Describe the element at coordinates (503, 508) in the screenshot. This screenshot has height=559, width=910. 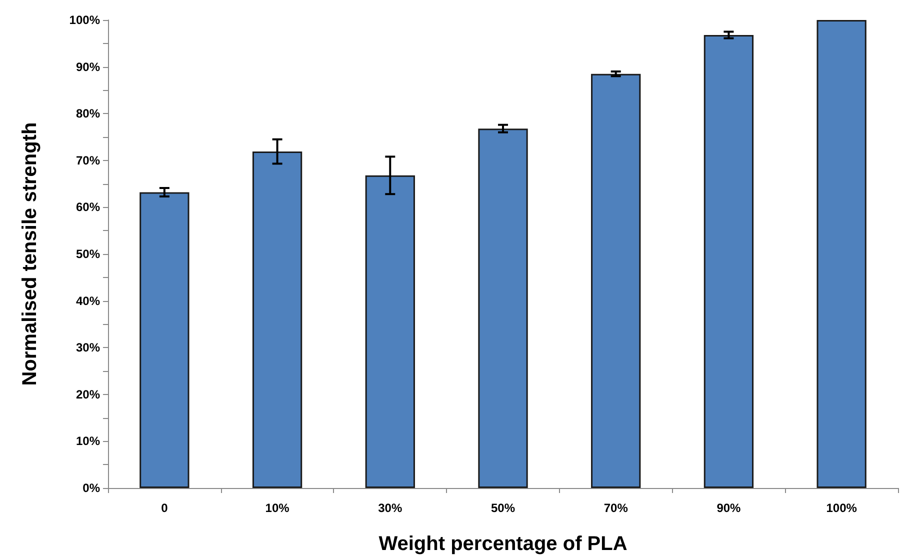
I see `x-tick-label: 50%` at that location.